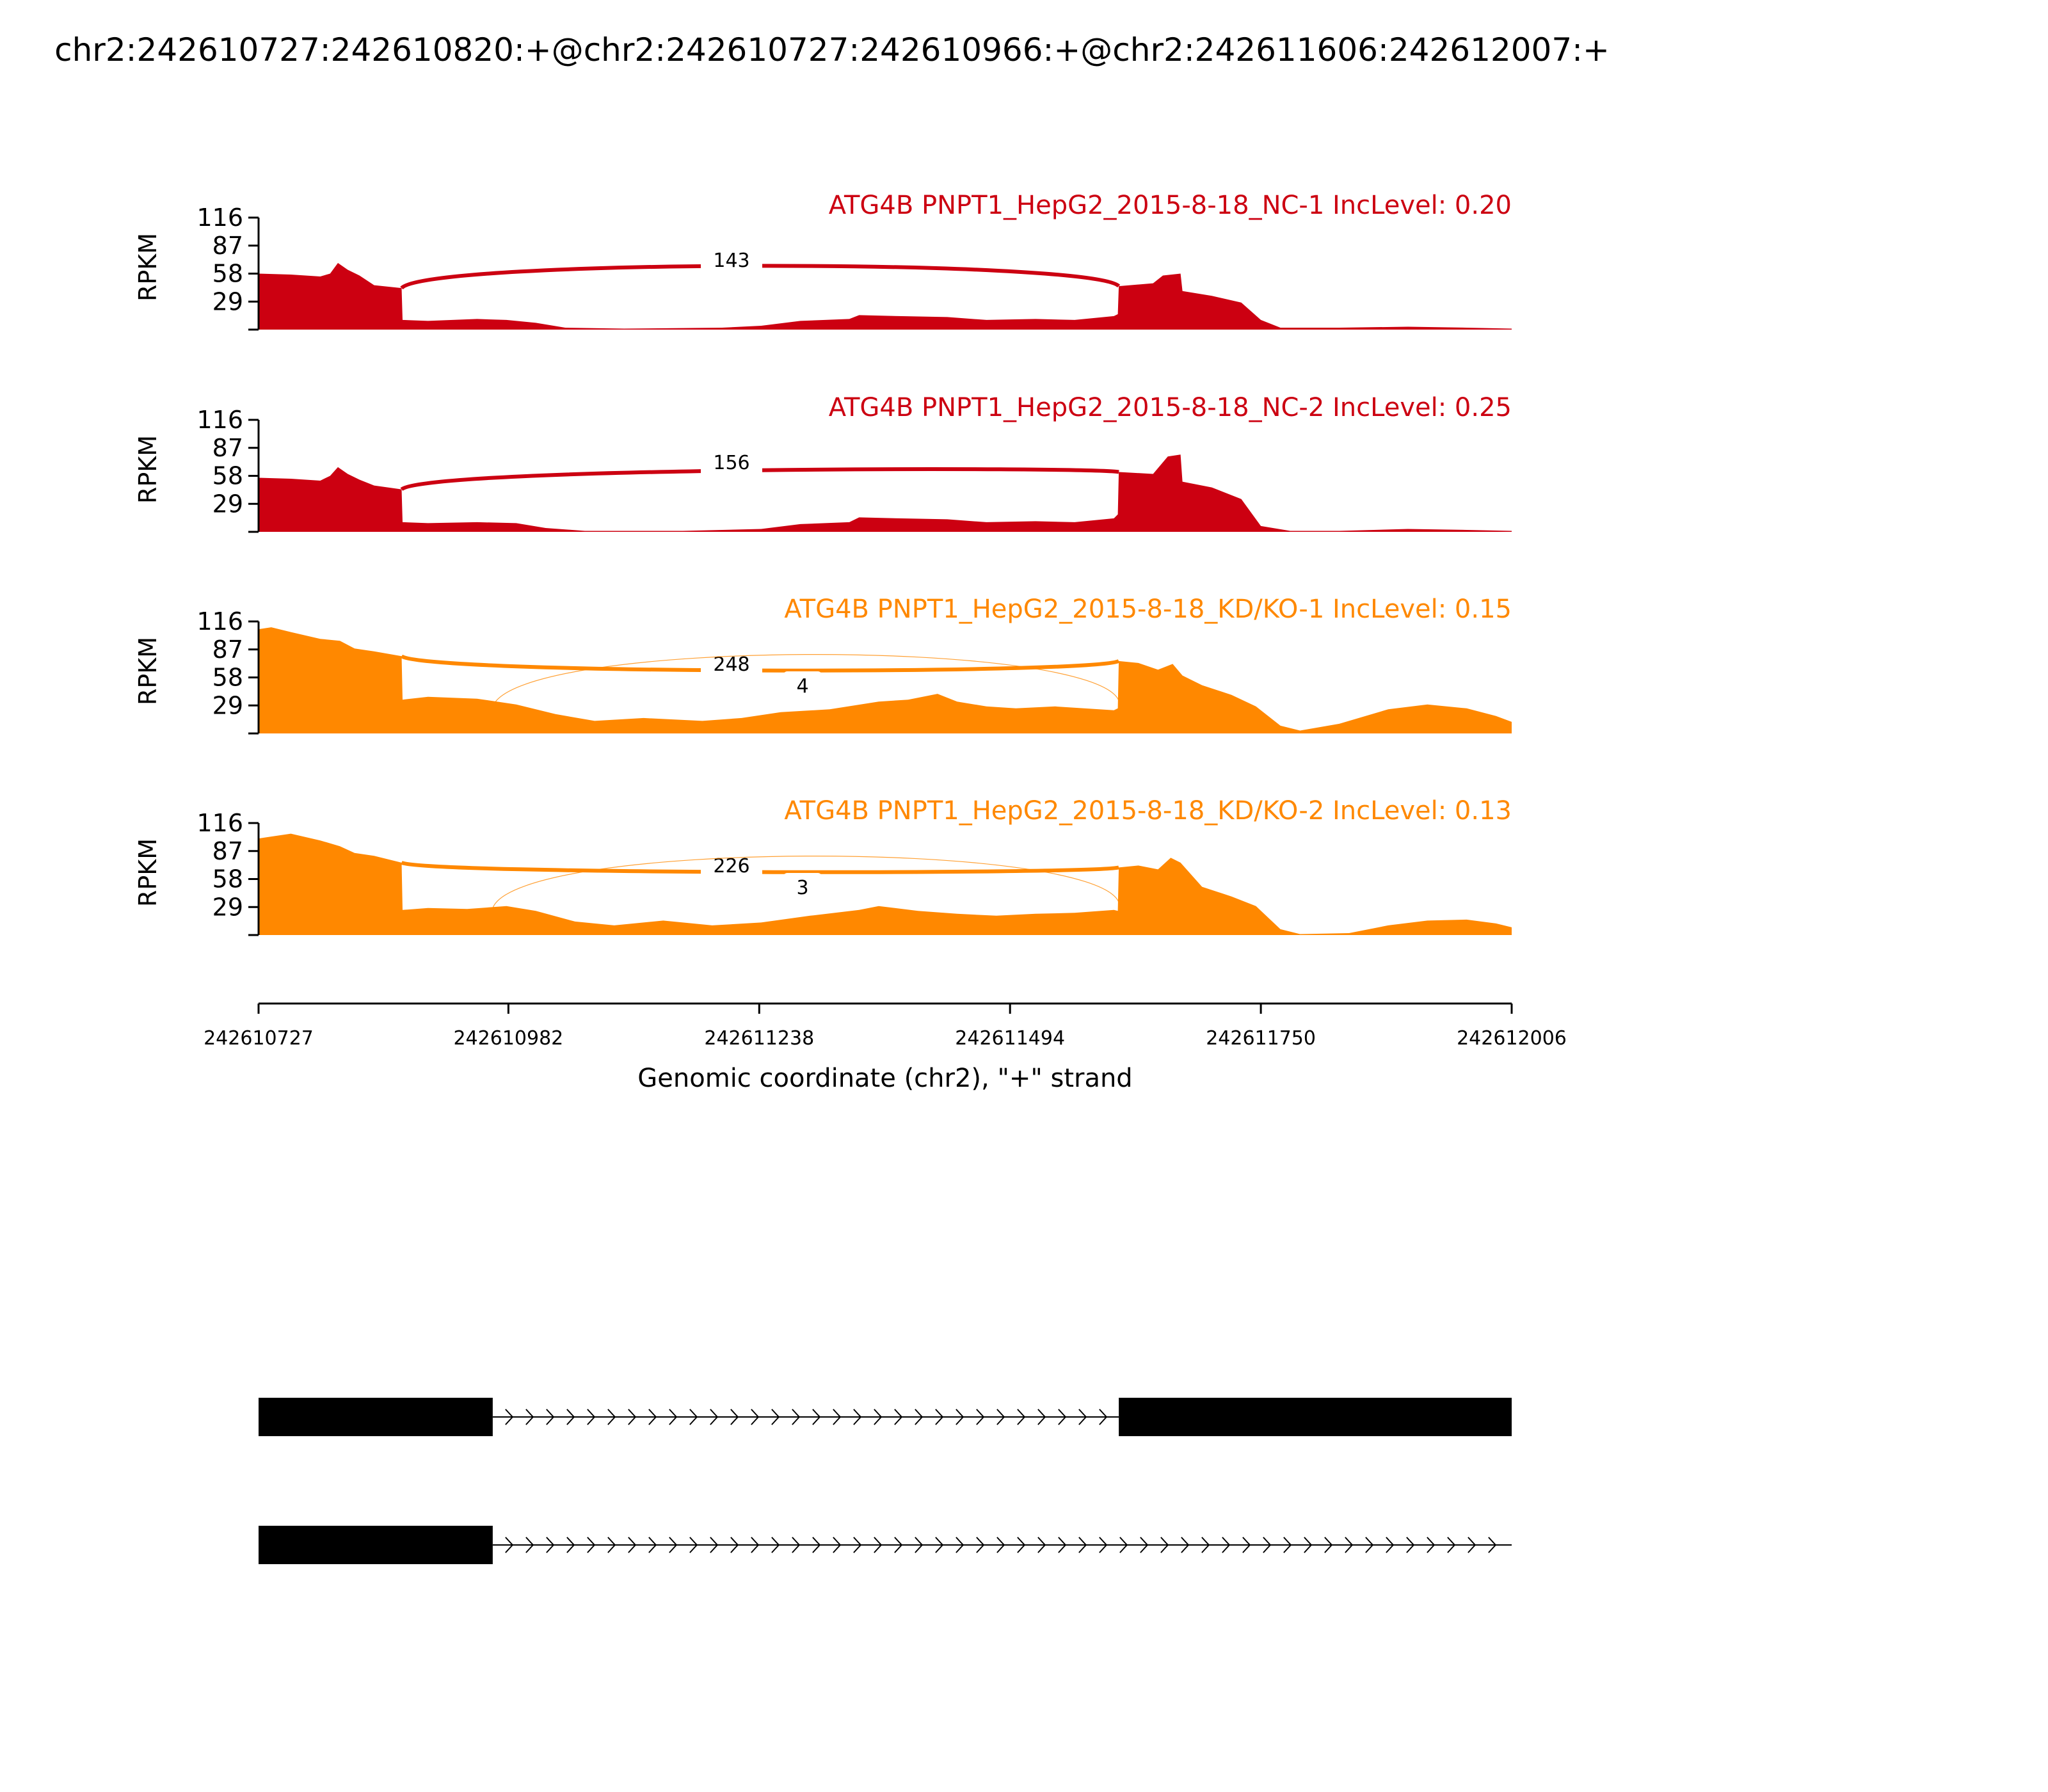 This screenshot has height=1792, width=2048. I want to click on junction-count: 4, so click(802, 686).